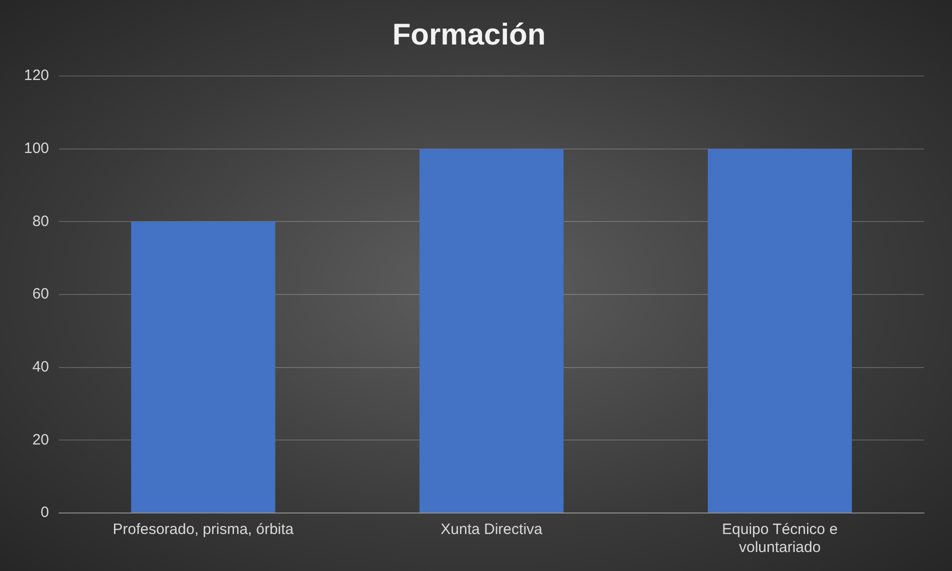  What do you see at coordinates (41, 294) in the screenshot?
I see `y-tick-label: 60` at bounding box center [41, 294].